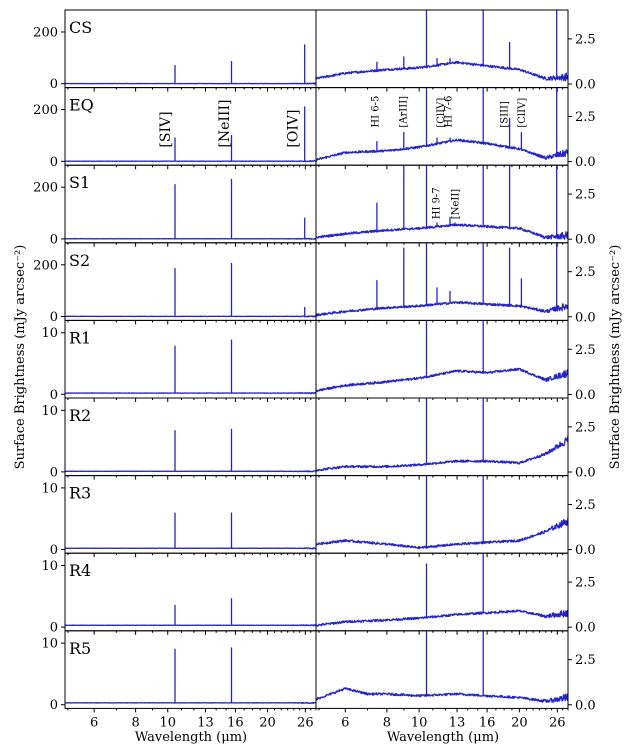 The height and width of the screenshot is (756, 636). Describe the element at coordinates (294, 129) in the screenshot. I see `line-label-left: [OIV]` at that location.